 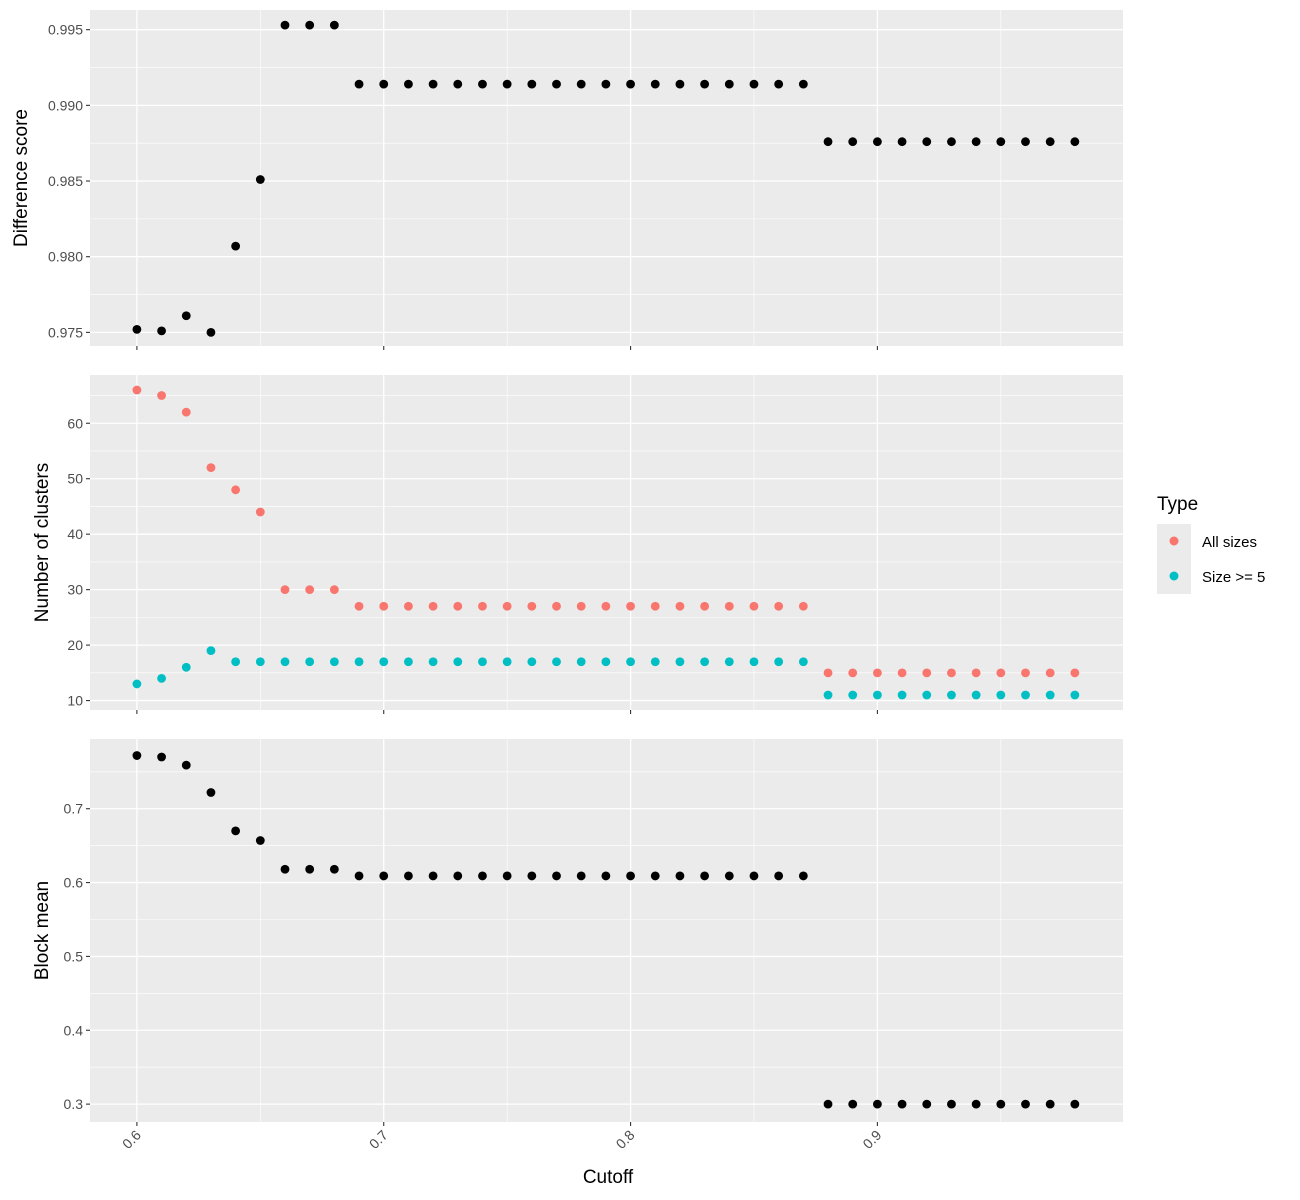 I want to click on y-tick-label: 10, so click(x=75, y=701).